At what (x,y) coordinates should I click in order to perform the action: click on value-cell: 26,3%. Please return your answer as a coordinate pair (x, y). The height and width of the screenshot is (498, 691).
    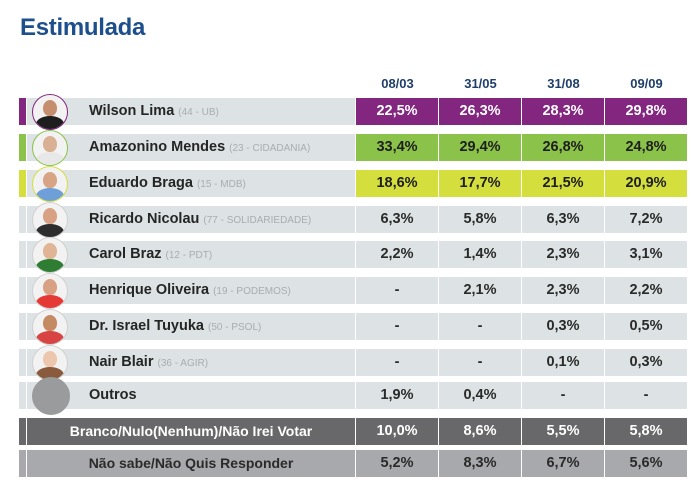
    Looking at the image, I should click on (480, 111).